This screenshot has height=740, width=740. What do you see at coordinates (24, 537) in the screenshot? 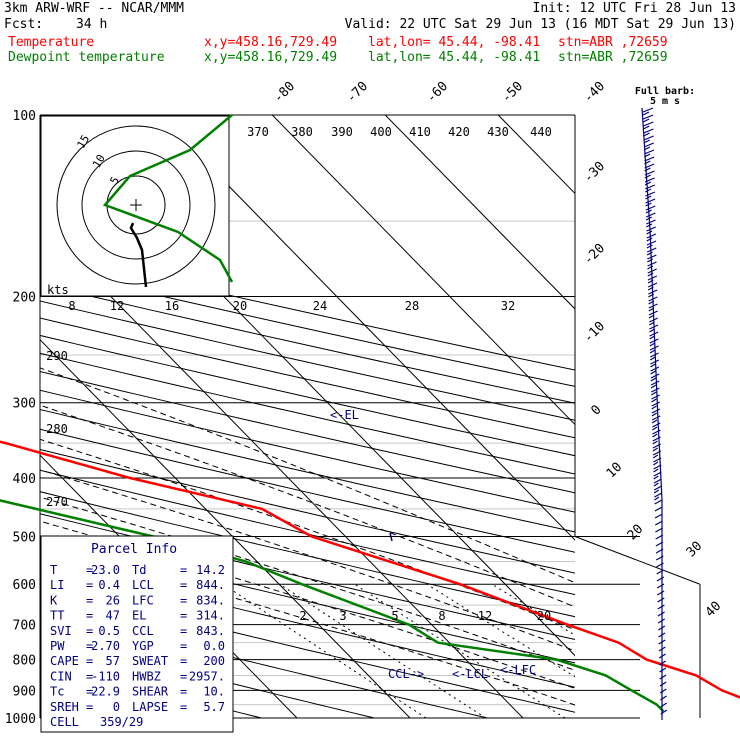
I see `pressure-label-500: 500` at bounding box center [24, 537].